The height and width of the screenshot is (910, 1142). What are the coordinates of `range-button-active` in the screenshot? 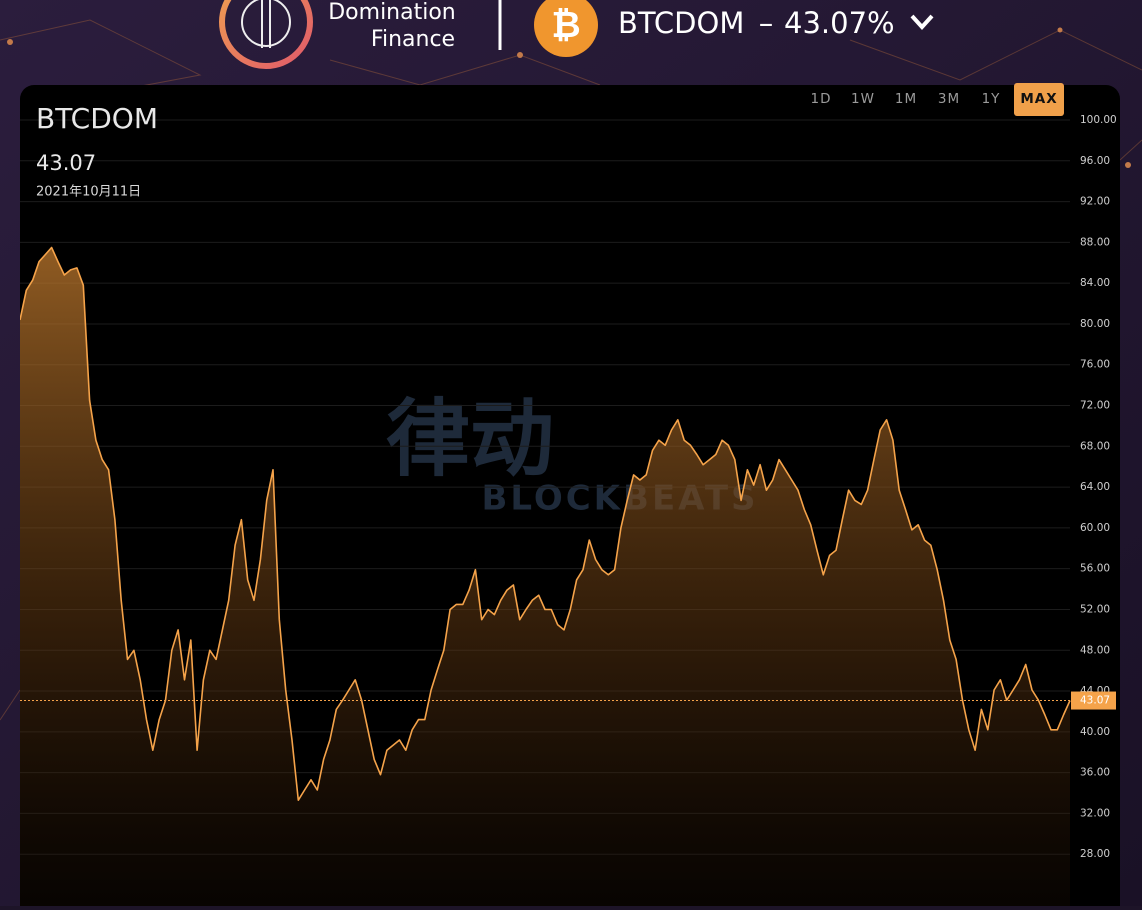 It's located at (1039, 99).